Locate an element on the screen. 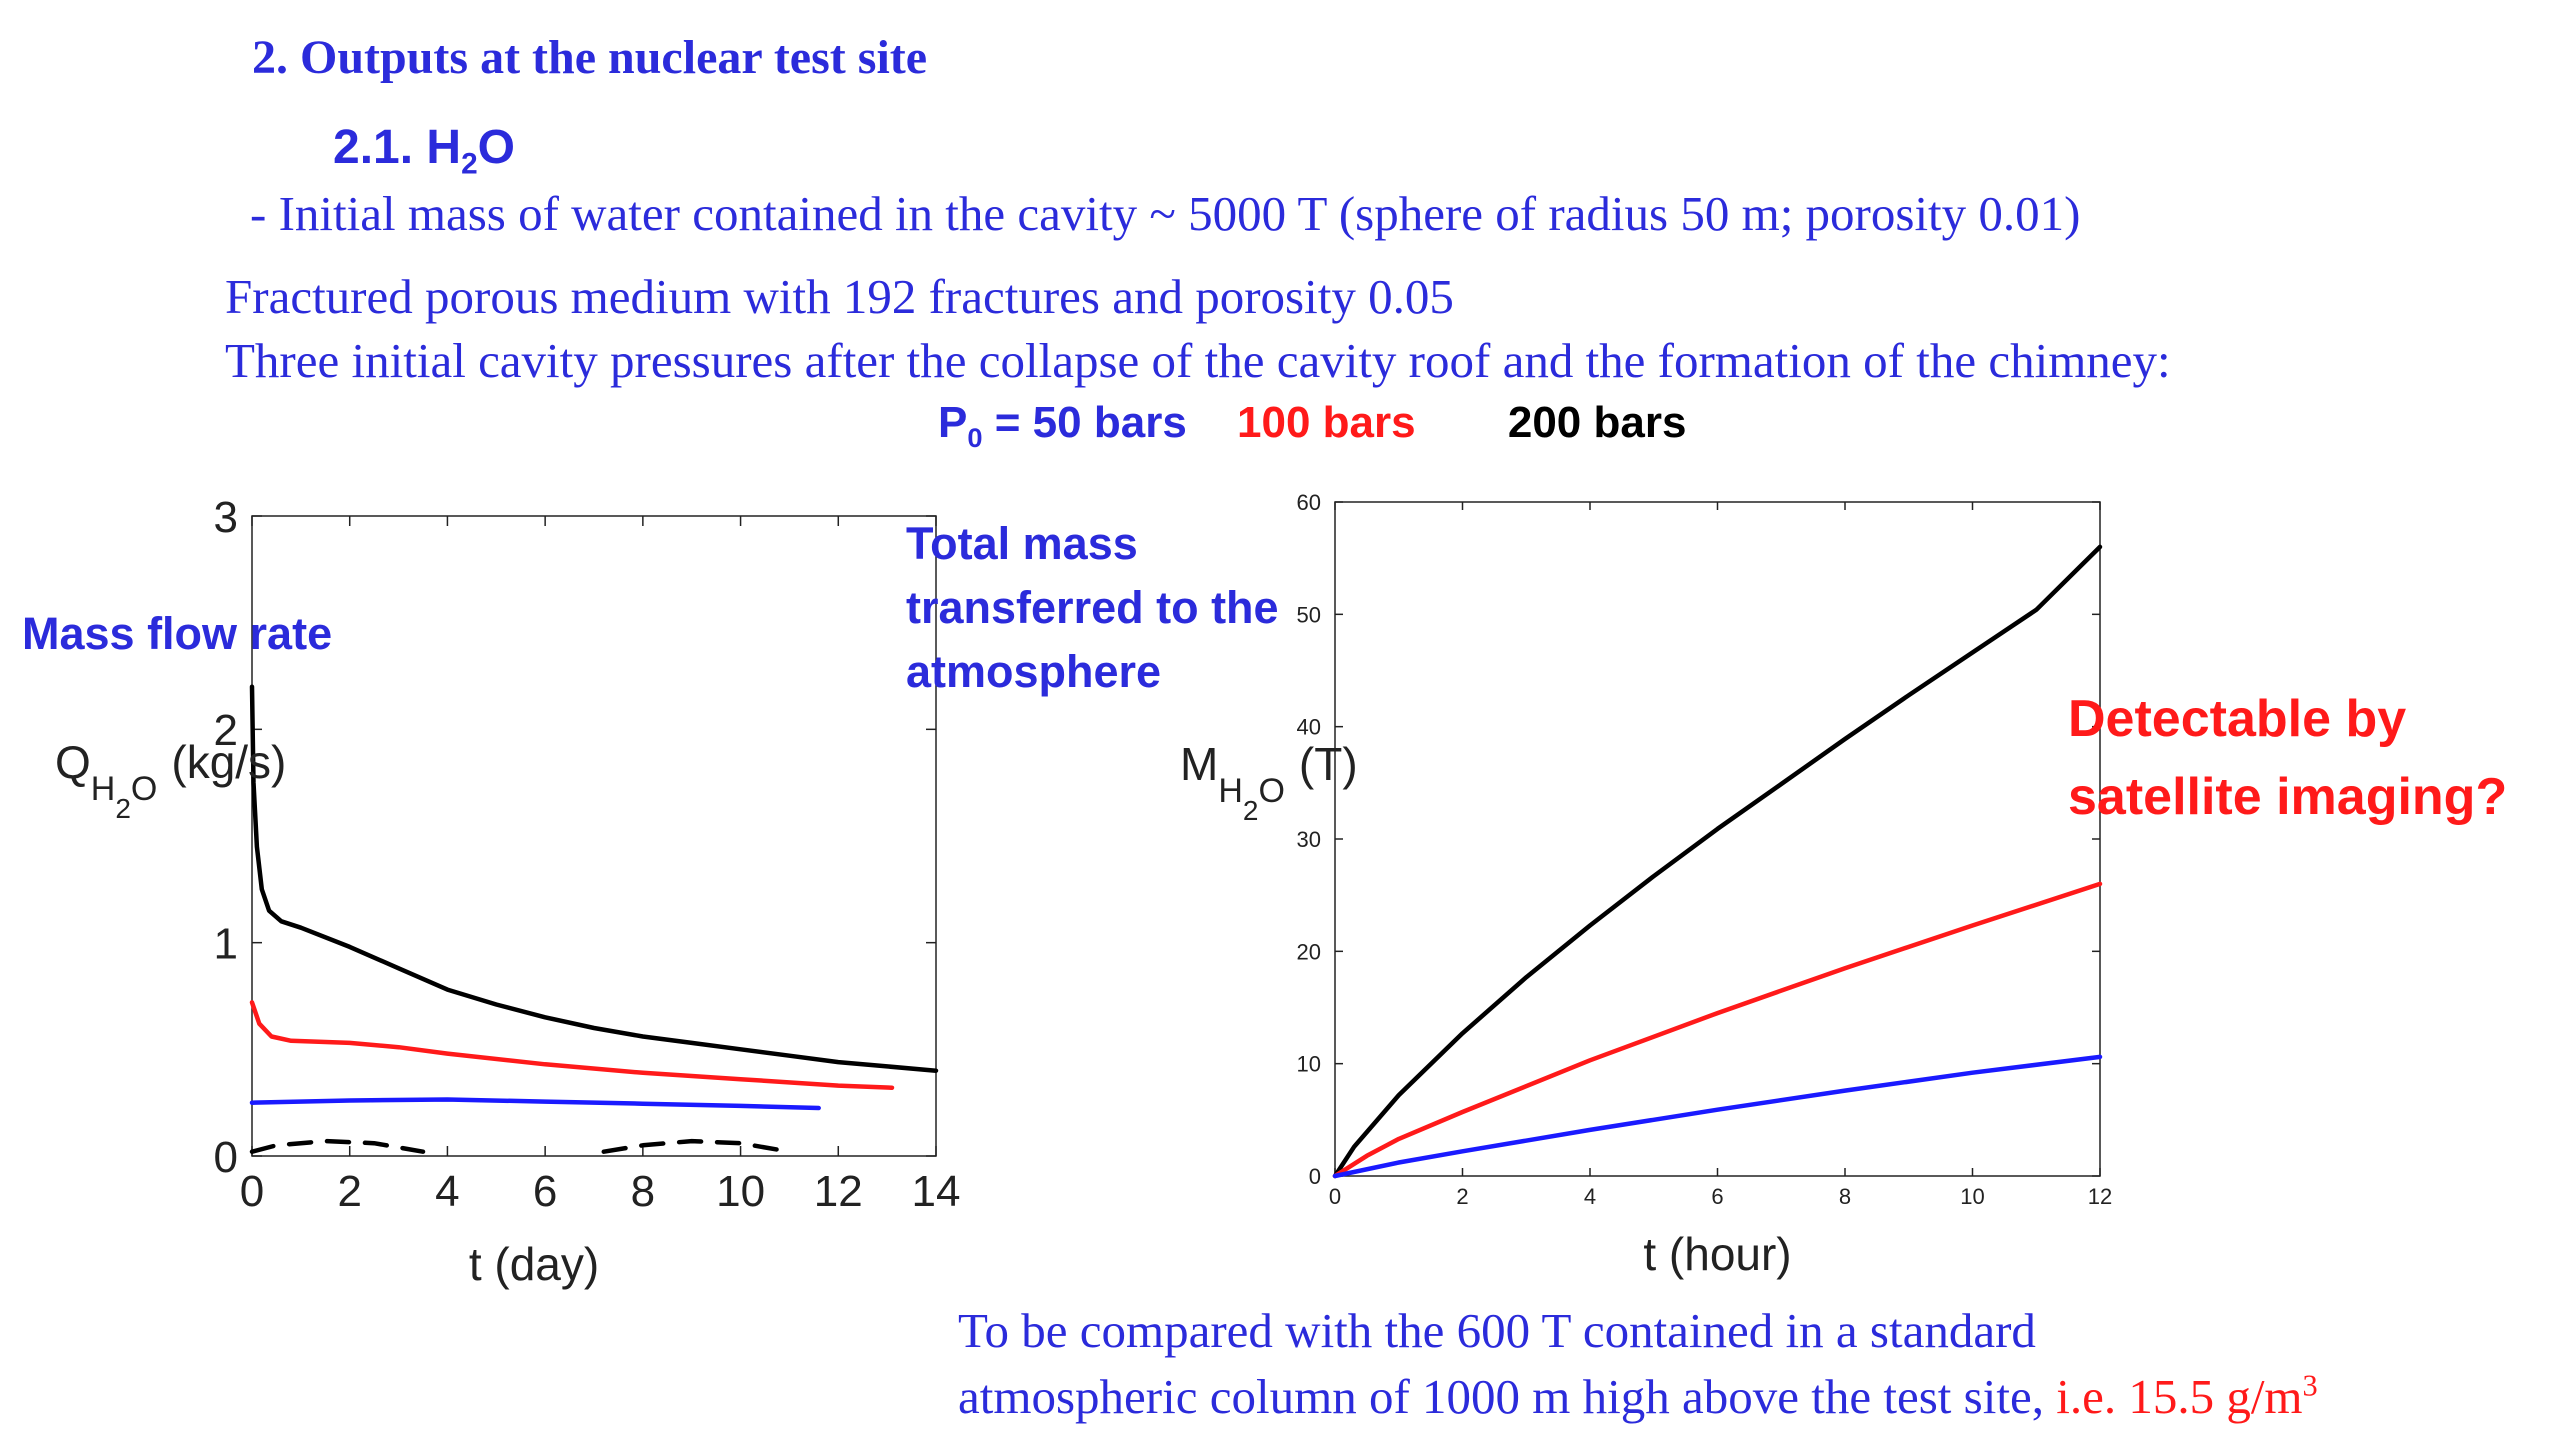 The width and height of the screenshot is (2560, 1440). callout-total-mass: Total mass transferred to the atmosphere is located at coordinates (1092, 607).